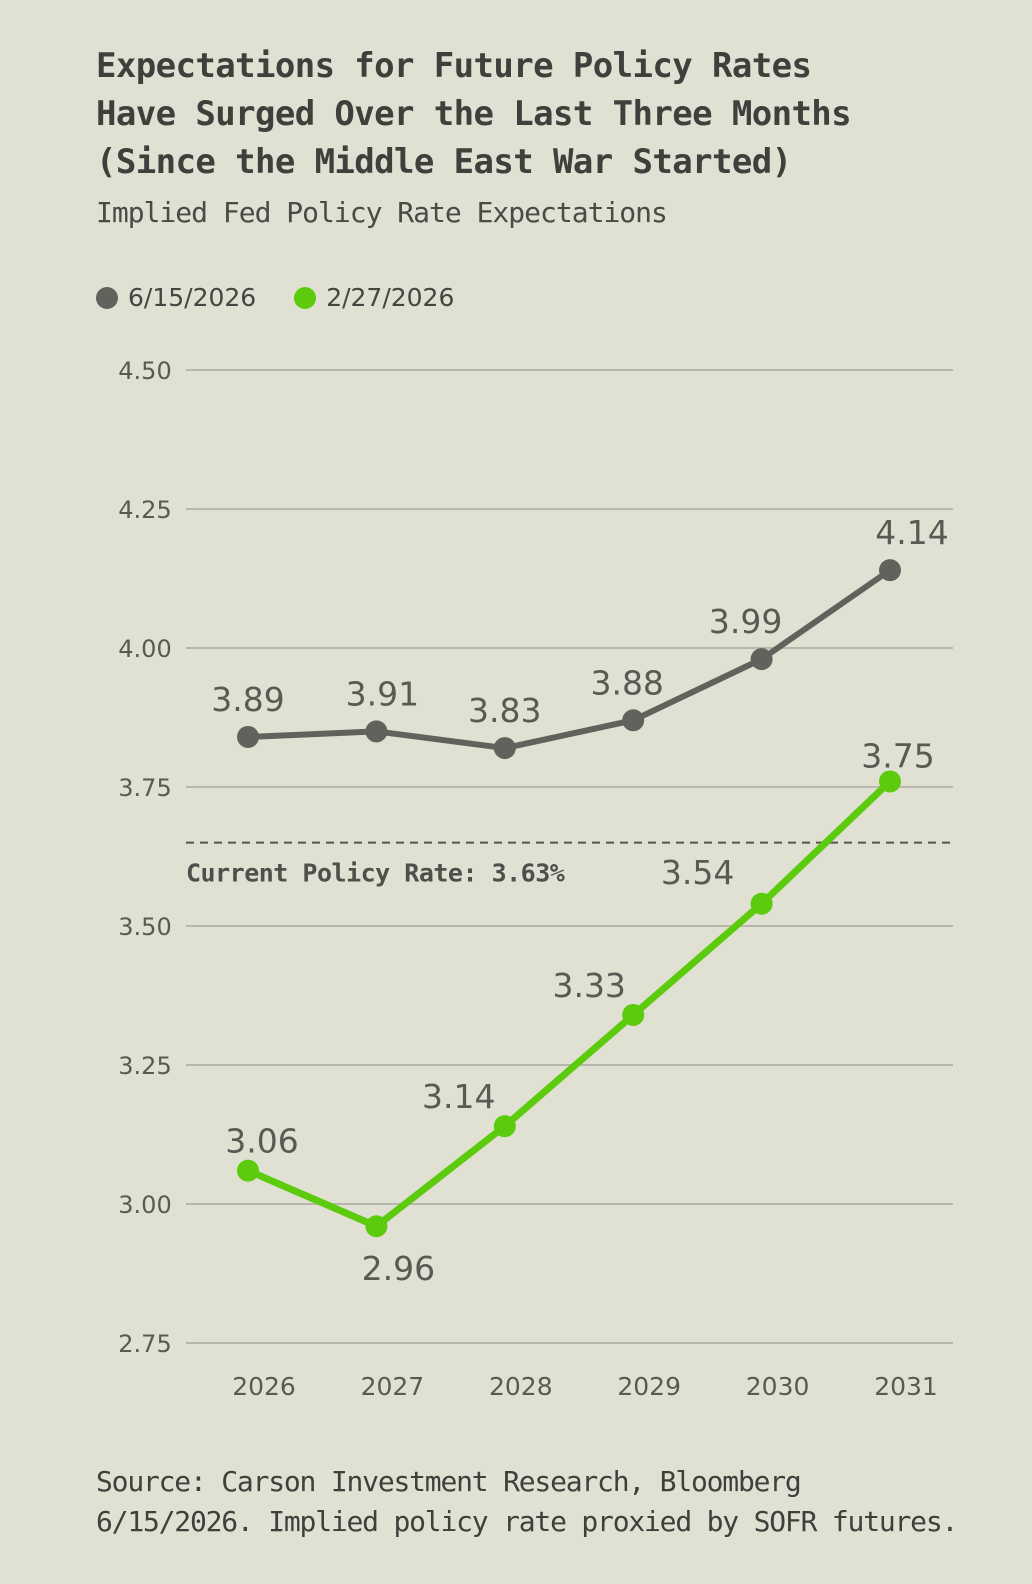 The image size is (1032, 1584). I want to click on x-tick-label-4: 2030, so click(778, 1386).